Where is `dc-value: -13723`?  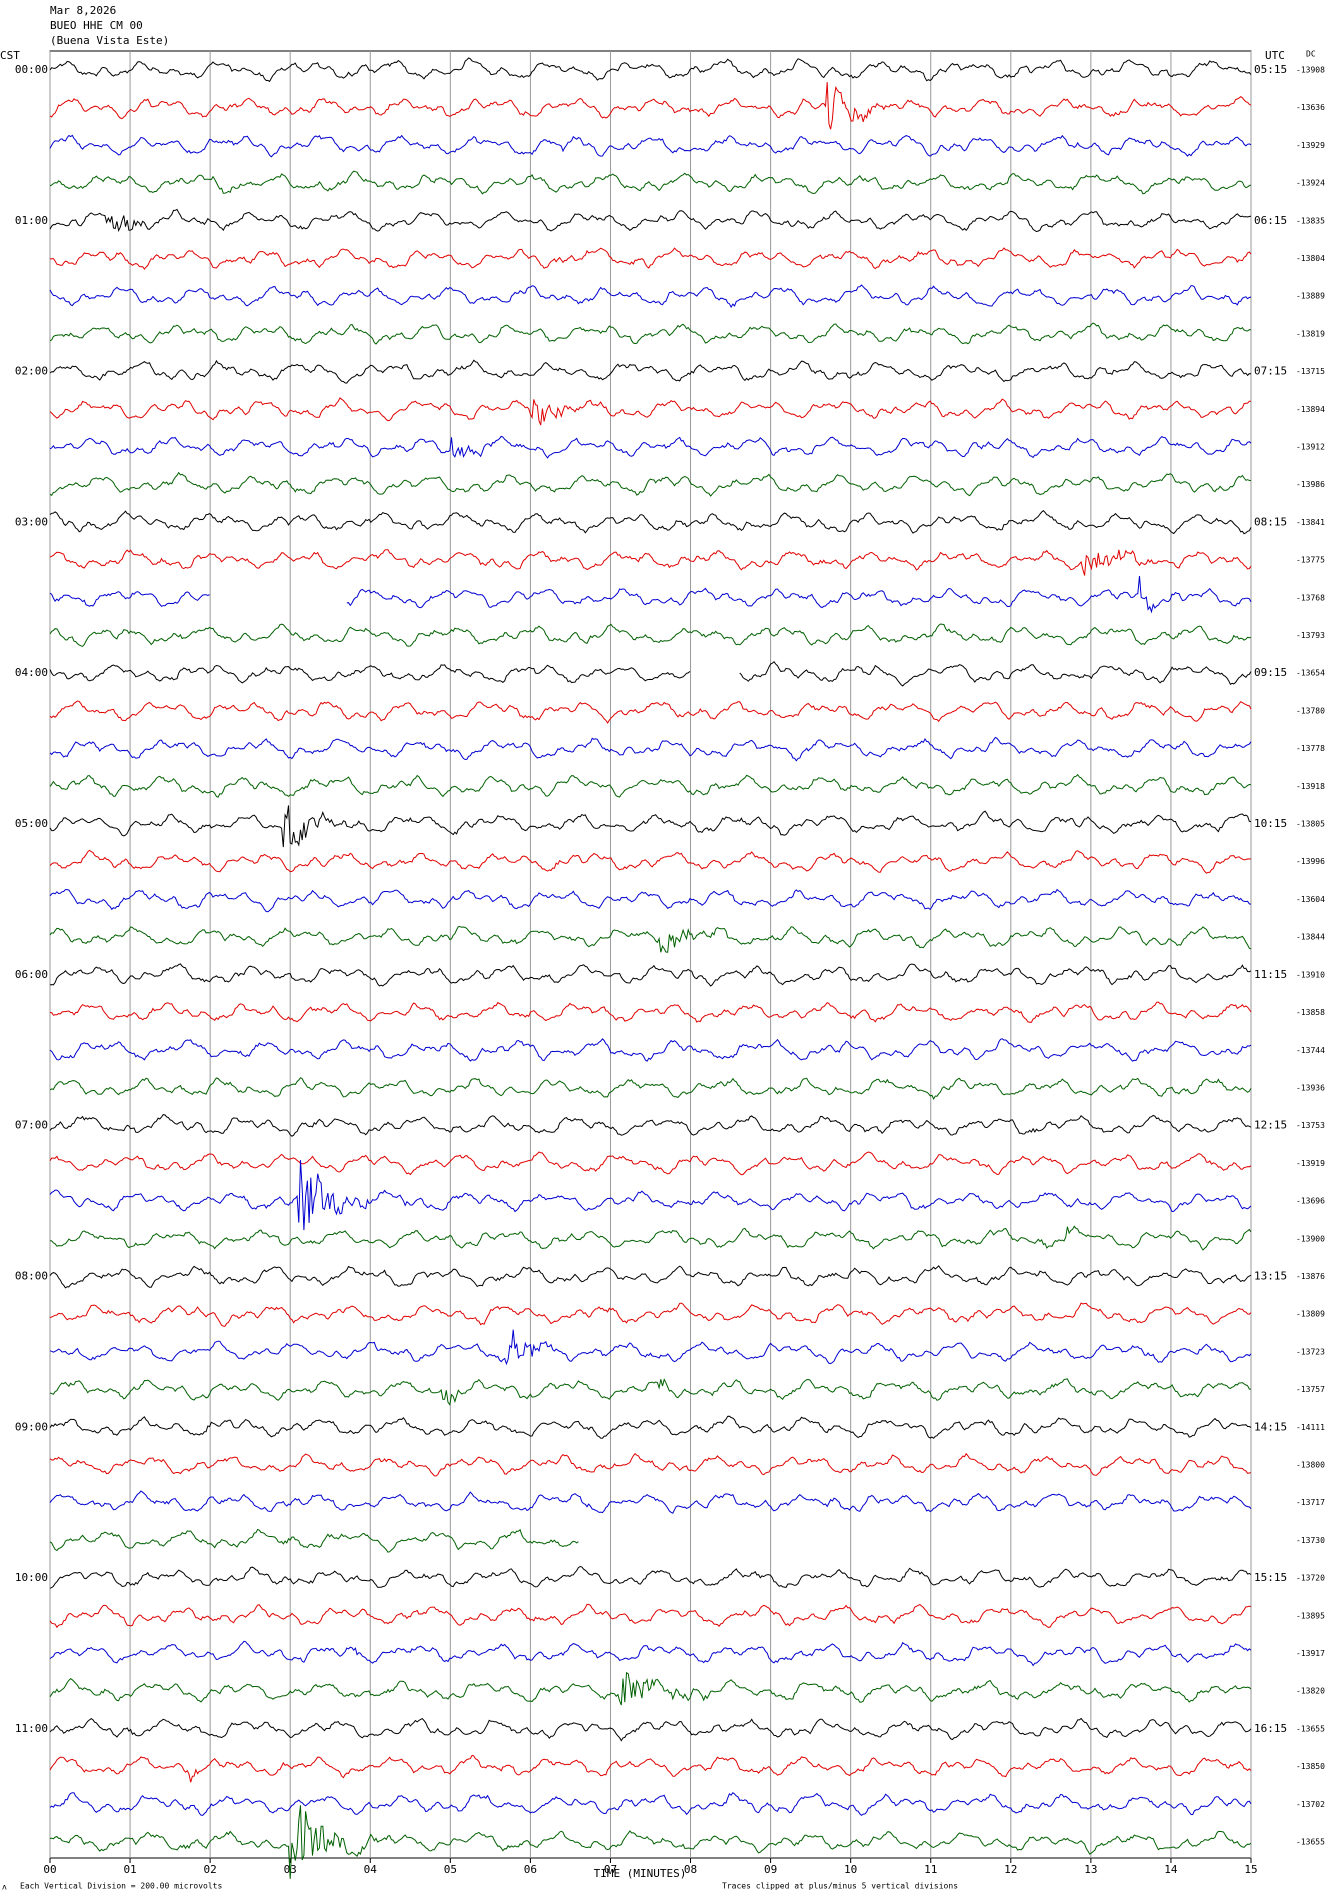
dc-value: -13723 is located at coordinates (1310, 1351).